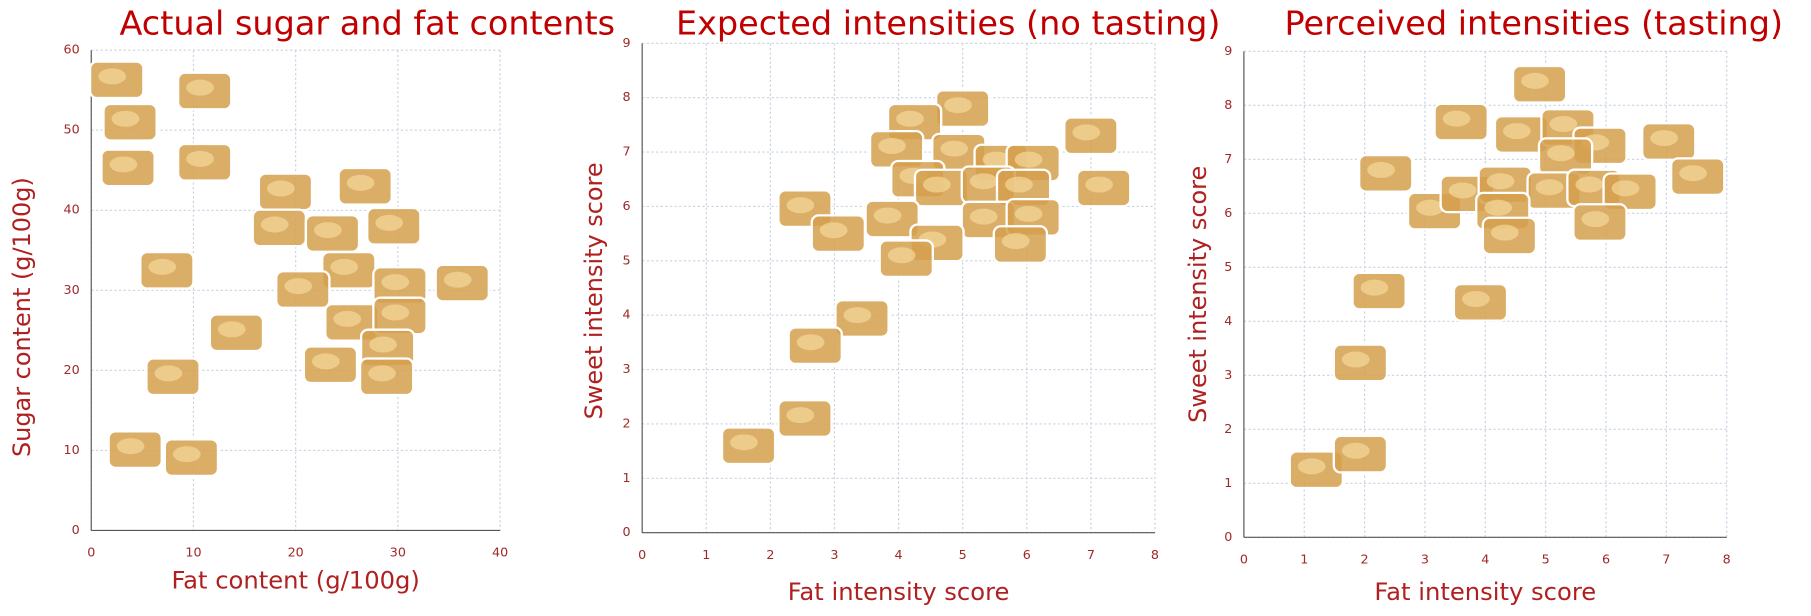 Image resolution: width=1811 pixels, height=616 pixels. Describe the element at coordinates (1666, 559) in the screenshot. I see `x-tick-label: 7` at that location.